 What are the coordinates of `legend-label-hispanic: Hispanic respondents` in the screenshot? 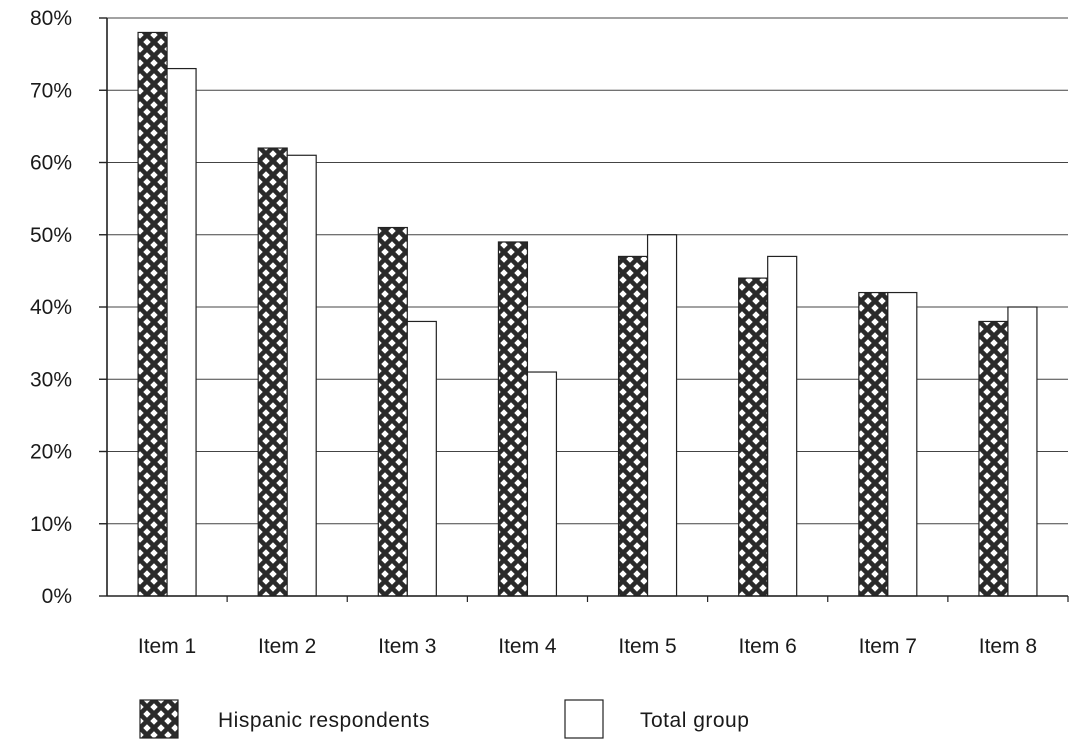 It's located at (324, 720).